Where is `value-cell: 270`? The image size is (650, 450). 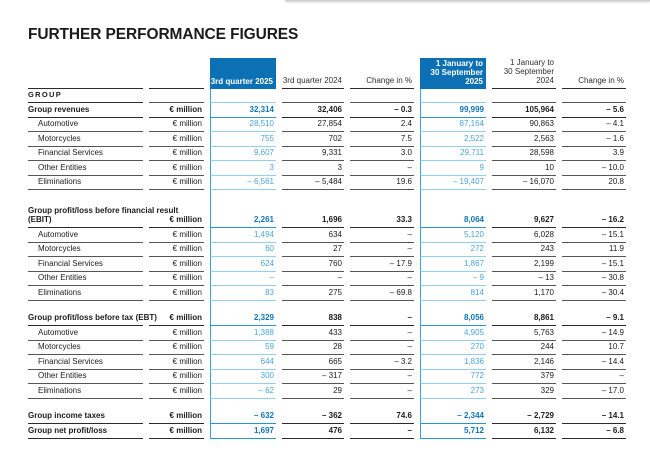
value-cell: 270 is located at coordinates (453, 347).